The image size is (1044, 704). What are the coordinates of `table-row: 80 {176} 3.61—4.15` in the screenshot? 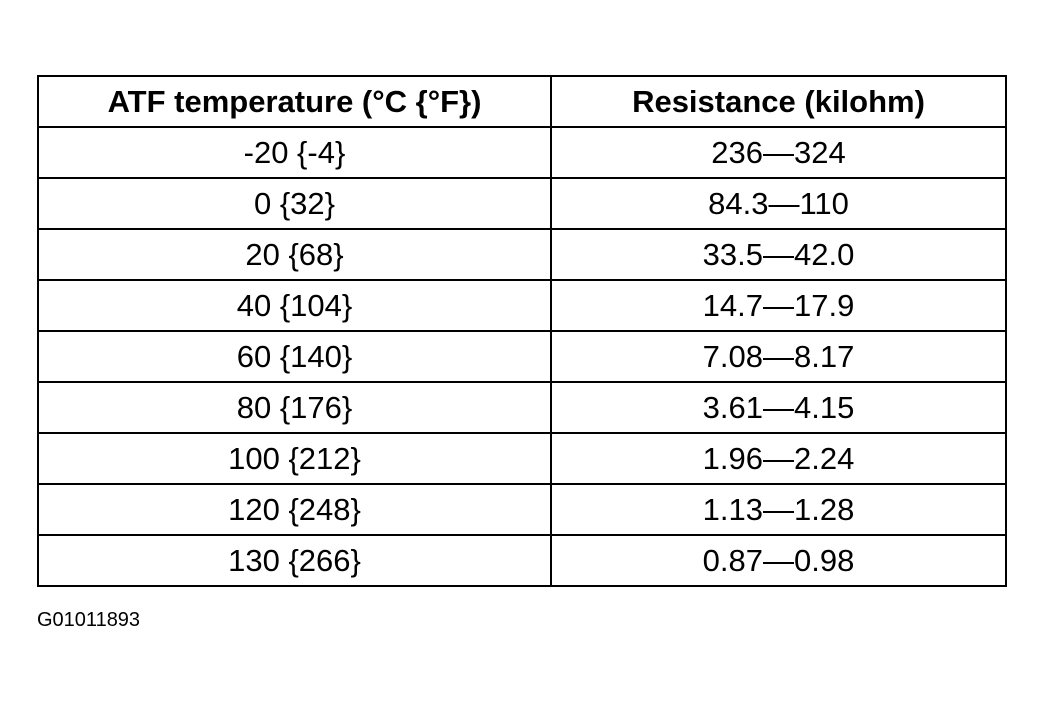 It's located at (522, 407).